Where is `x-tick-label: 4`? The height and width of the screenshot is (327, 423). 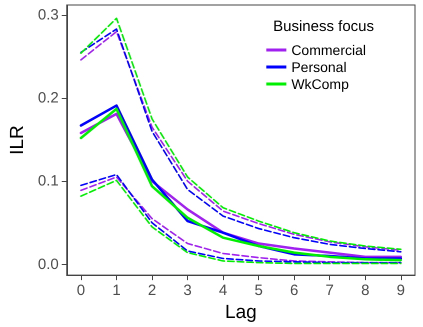
x-tick-label: 4 is located at coordinates (223, 291).